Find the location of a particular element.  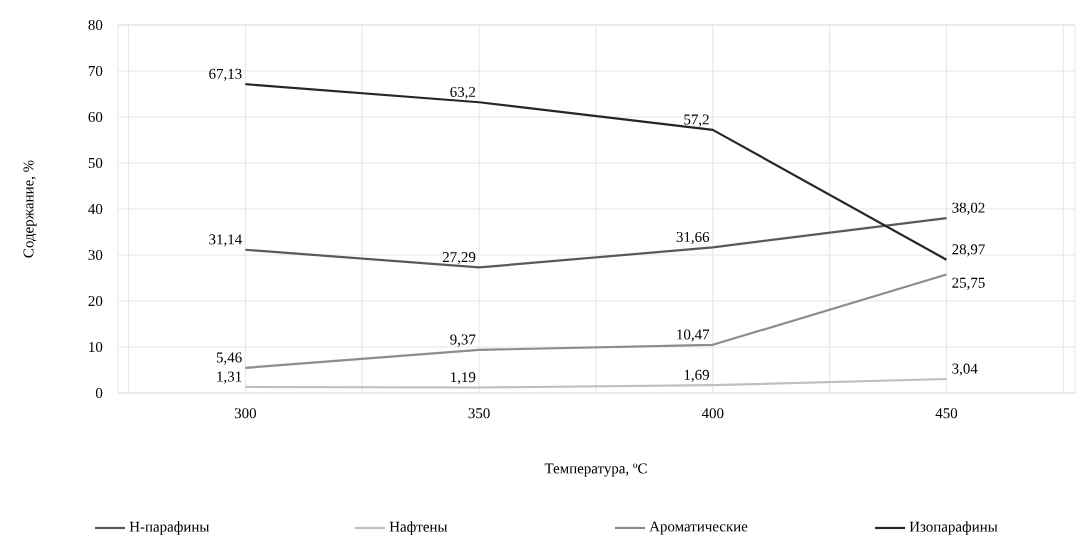

legend-label: Изопарафины is located at coordinates (953, 528).